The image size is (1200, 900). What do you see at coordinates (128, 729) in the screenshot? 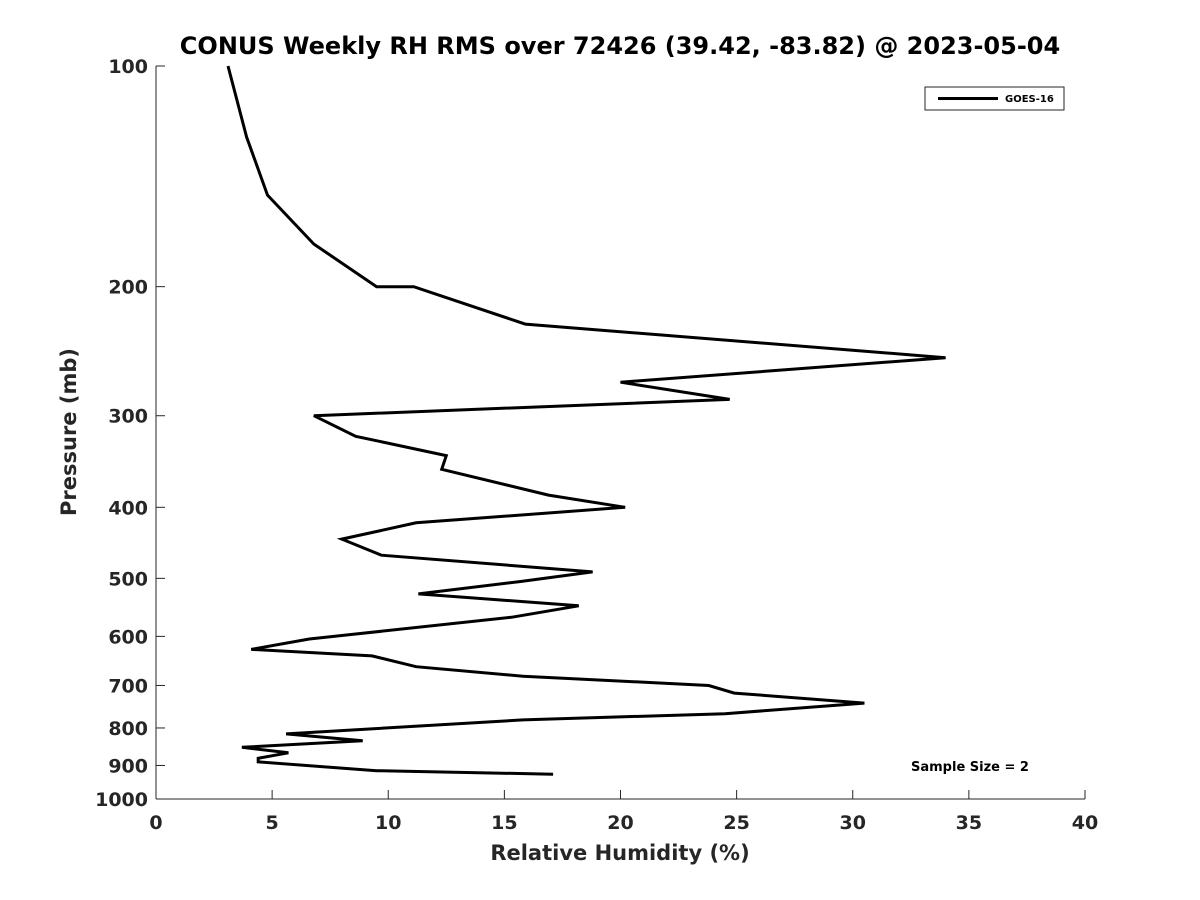
I see `y-tick-label: 800` at bounding box center [128, 729].